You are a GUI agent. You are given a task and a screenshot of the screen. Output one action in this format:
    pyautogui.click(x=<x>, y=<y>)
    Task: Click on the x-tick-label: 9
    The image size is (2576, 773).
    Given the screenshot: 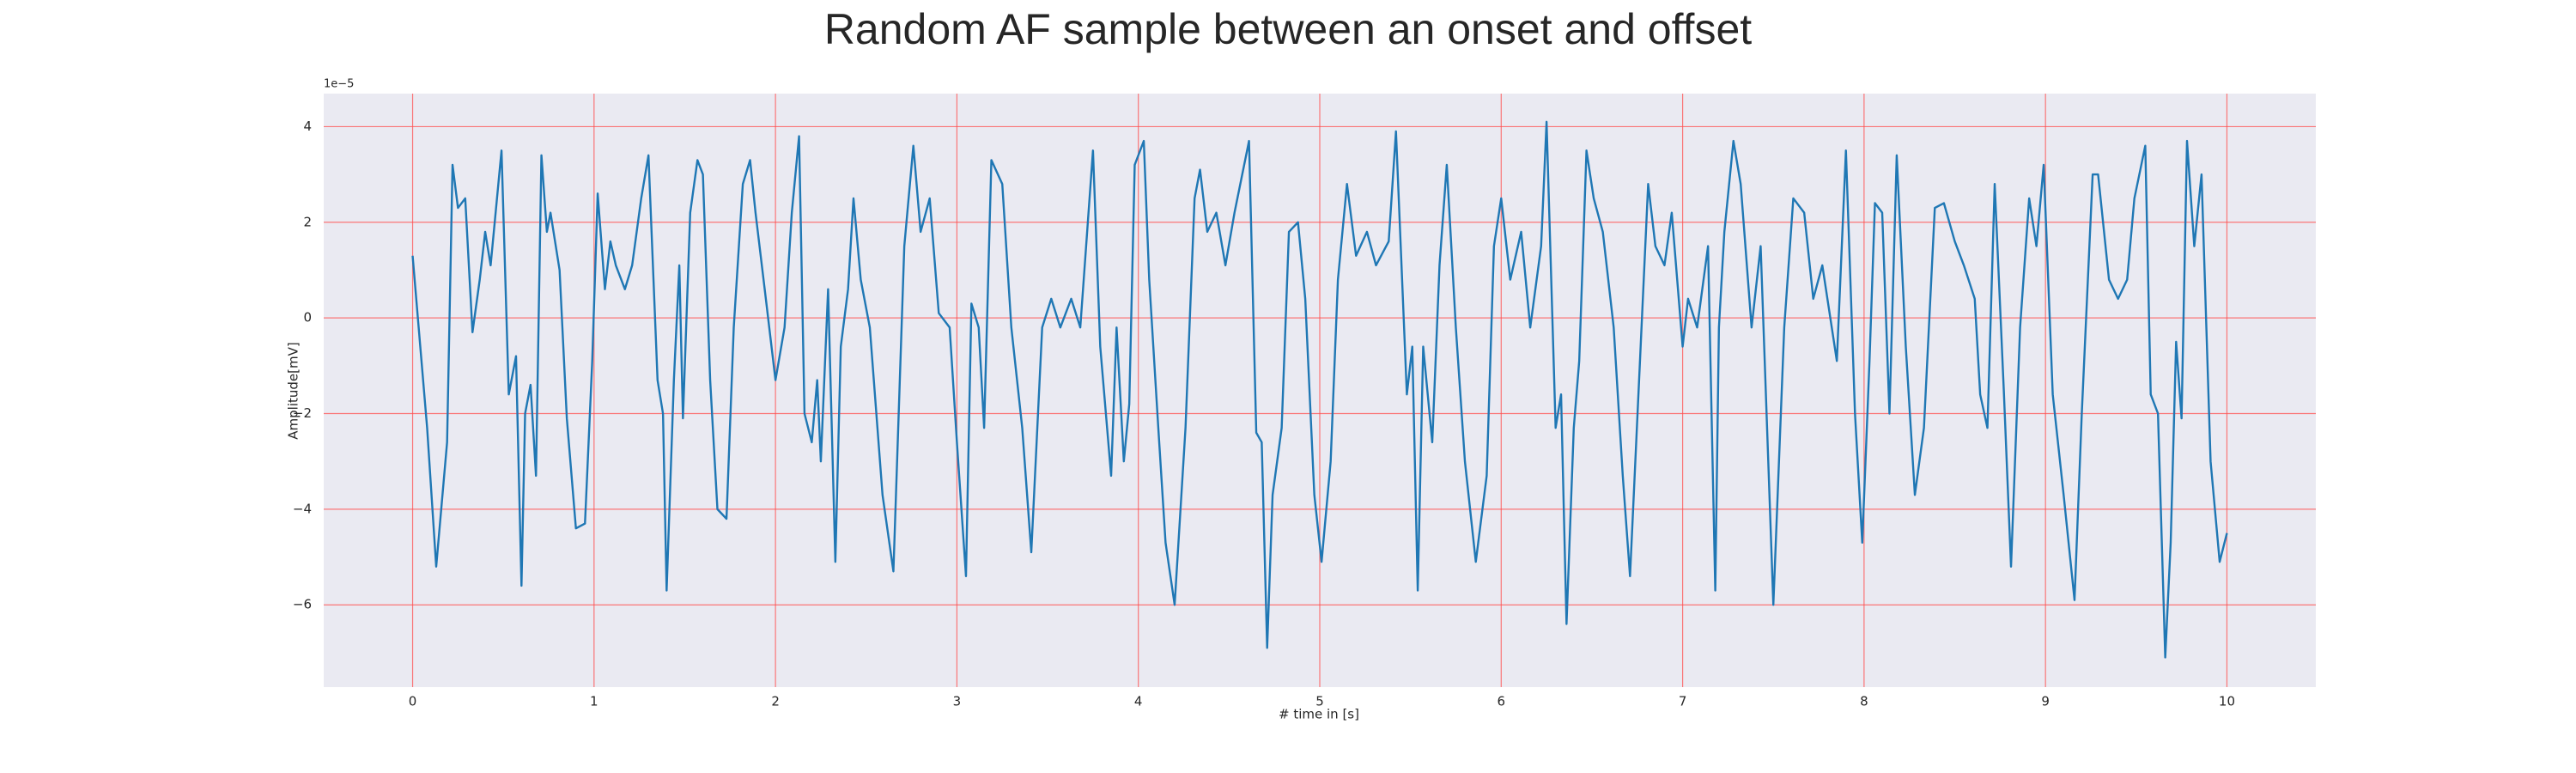 What is the action you would take?
    pyautogui.click(x=2046, y=701)
    